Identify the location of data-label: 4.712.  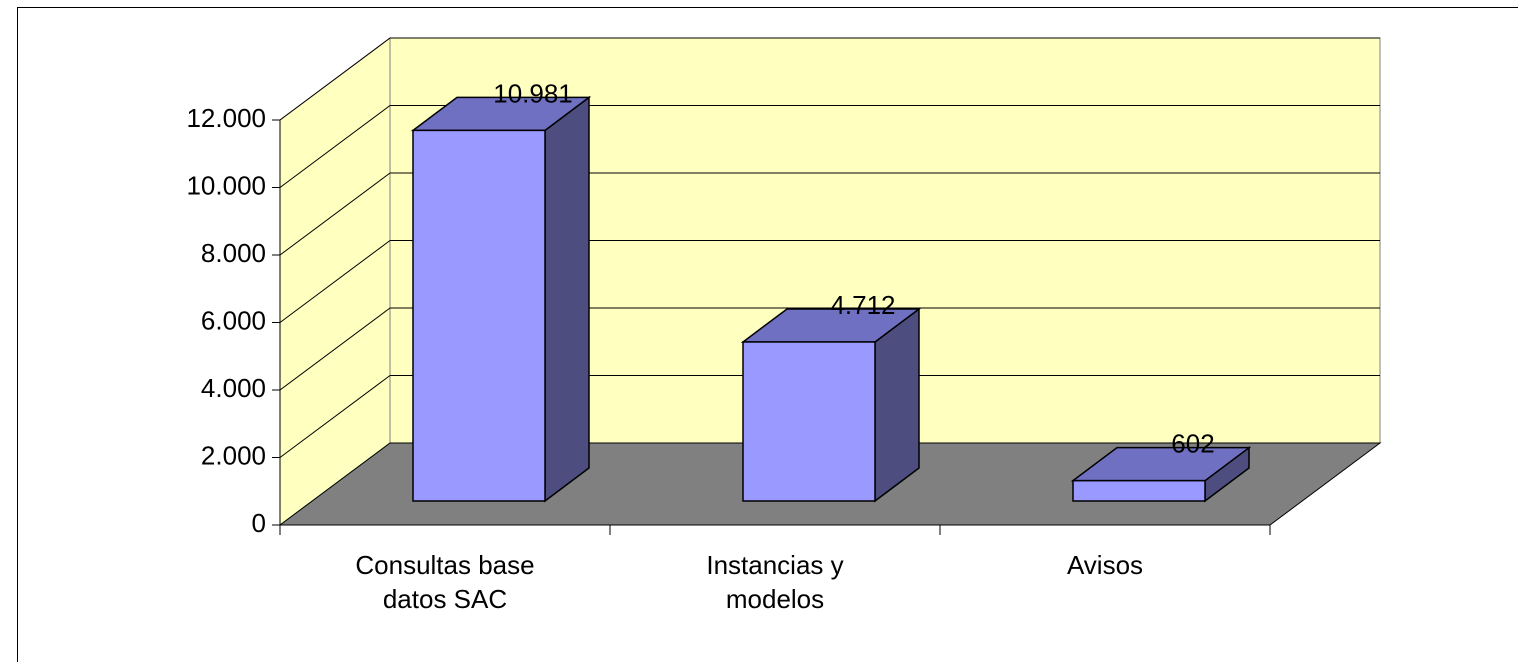
(862, 305).